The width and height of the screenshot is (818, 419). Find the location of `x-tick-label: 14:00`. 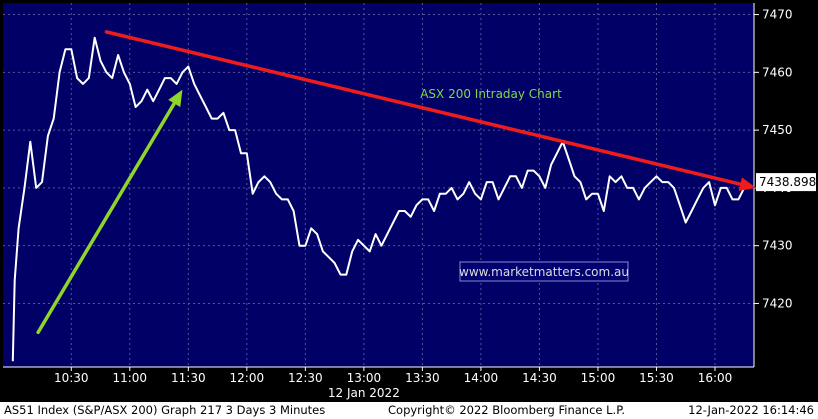

x-tick-label: 14:00 is located at coordinates (481, 378).